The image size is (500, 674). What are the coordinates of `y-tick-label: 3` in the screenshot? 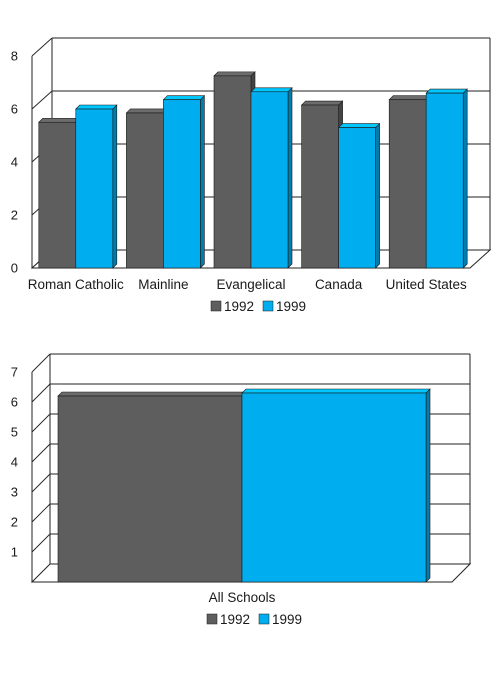 It's located at (14, 492).